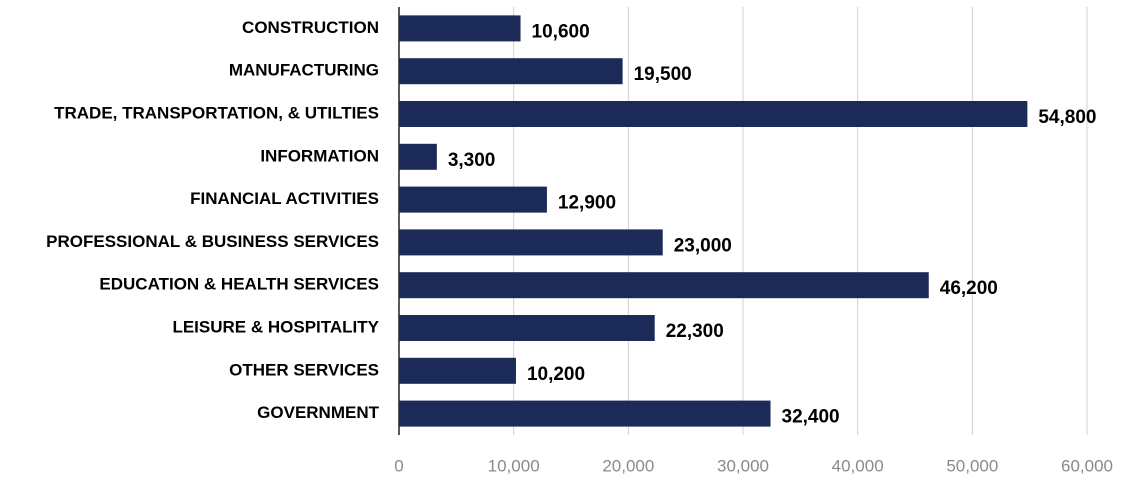 The height and width of the screenshot is (482, 1121). What do you see at coordinates (239, 284) in the screenshot?
I see `y-tick-label: EDUCATION & HEALTH SERVICES` at bounding box center [239, 284].